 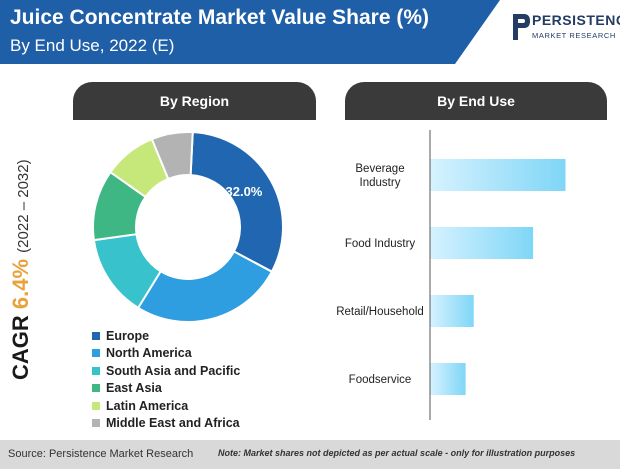 I want to click on cagr-label: CAGR 6.4% (2022 – 2032), so click(x=21, y=250).